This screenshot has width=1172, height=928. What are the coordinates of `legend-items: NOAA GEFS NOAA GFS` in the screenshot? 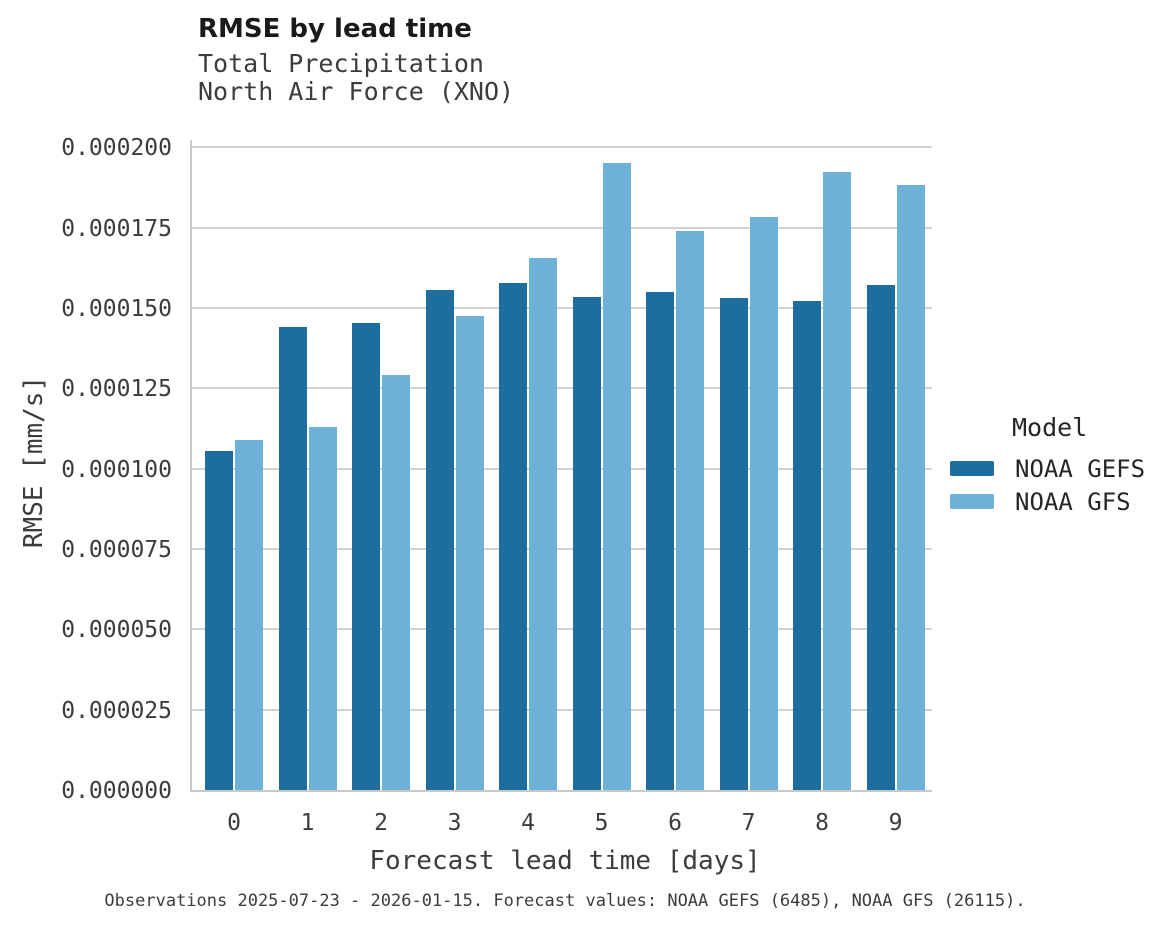 It's located at (1047, 485).